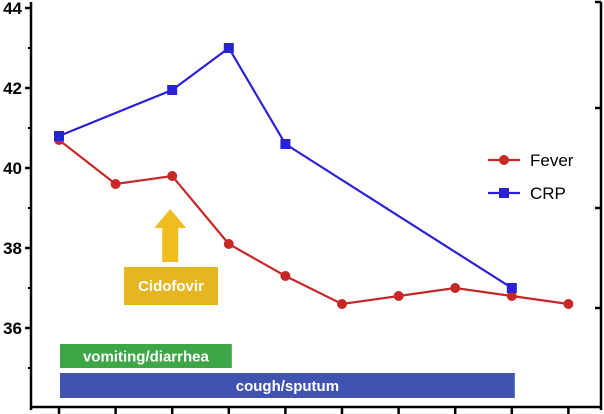 Image resolution: width=604 pixels, height=414 pixels. I want to click on symptom-bars: vomiting/diarrhea cough/sputum, so click(287, 371).